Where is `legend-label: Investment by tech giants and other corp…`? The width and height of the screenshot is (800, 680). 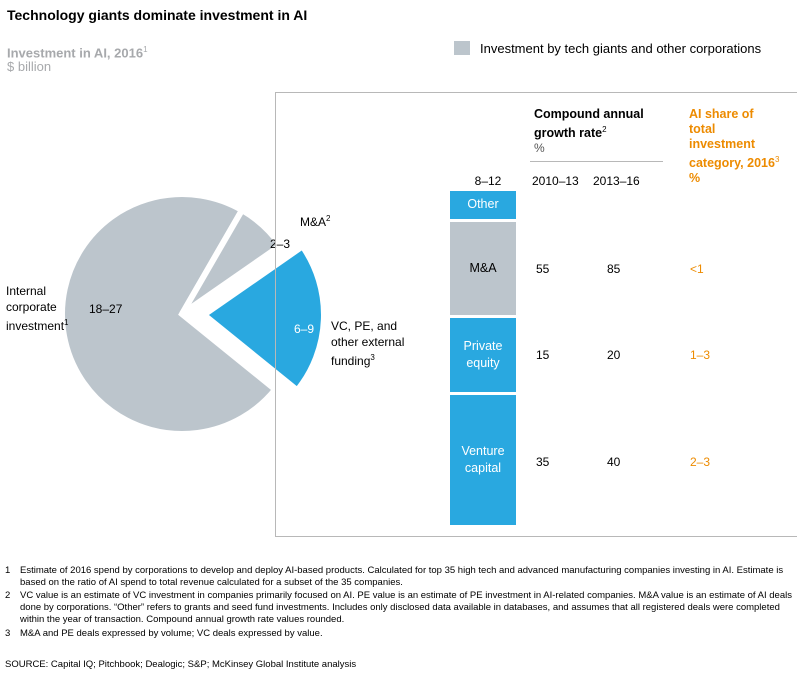 legend-label: Investment by tech giants and other corp… is located at coordinates (621, 48).